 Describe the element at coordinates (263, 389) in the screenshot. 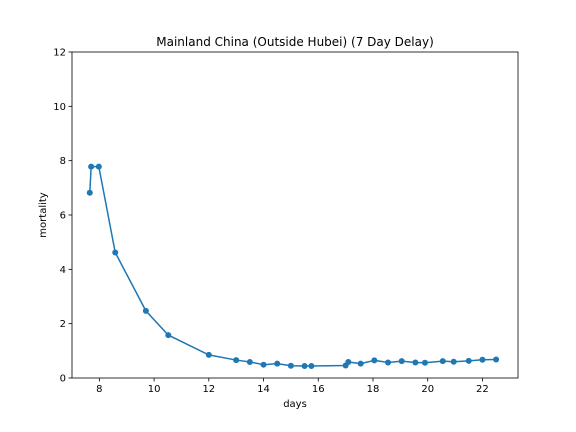

I see `x-tick-label: 14` at that location.